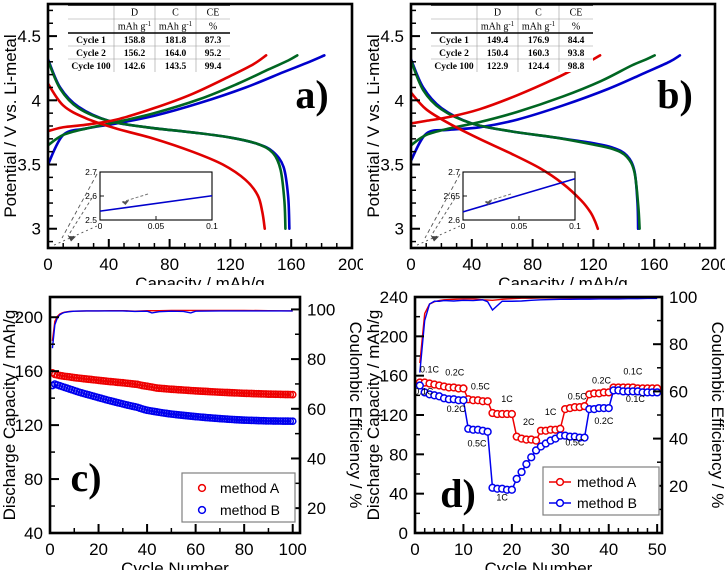 Image resolution: width=725 pixels, height=570 pixels. Describe the element at coordinates (316, 508) in the screenshot. I see `panel-c-ytick-right-label: 20` at that location.